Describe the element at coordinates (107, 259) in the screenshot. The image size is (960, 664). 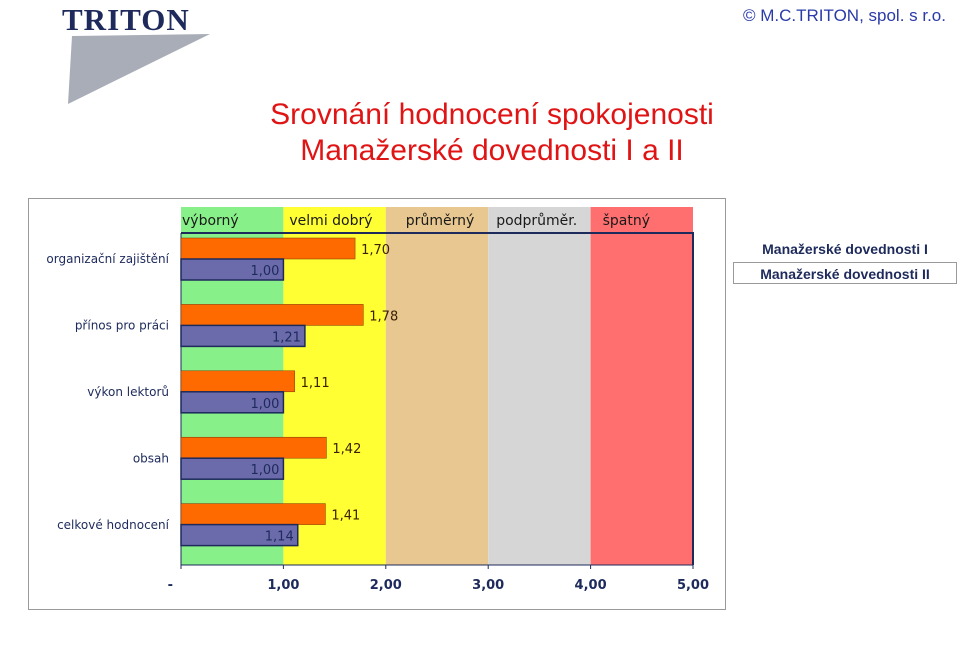
I see `category-label: organizační zajištění` at that location.